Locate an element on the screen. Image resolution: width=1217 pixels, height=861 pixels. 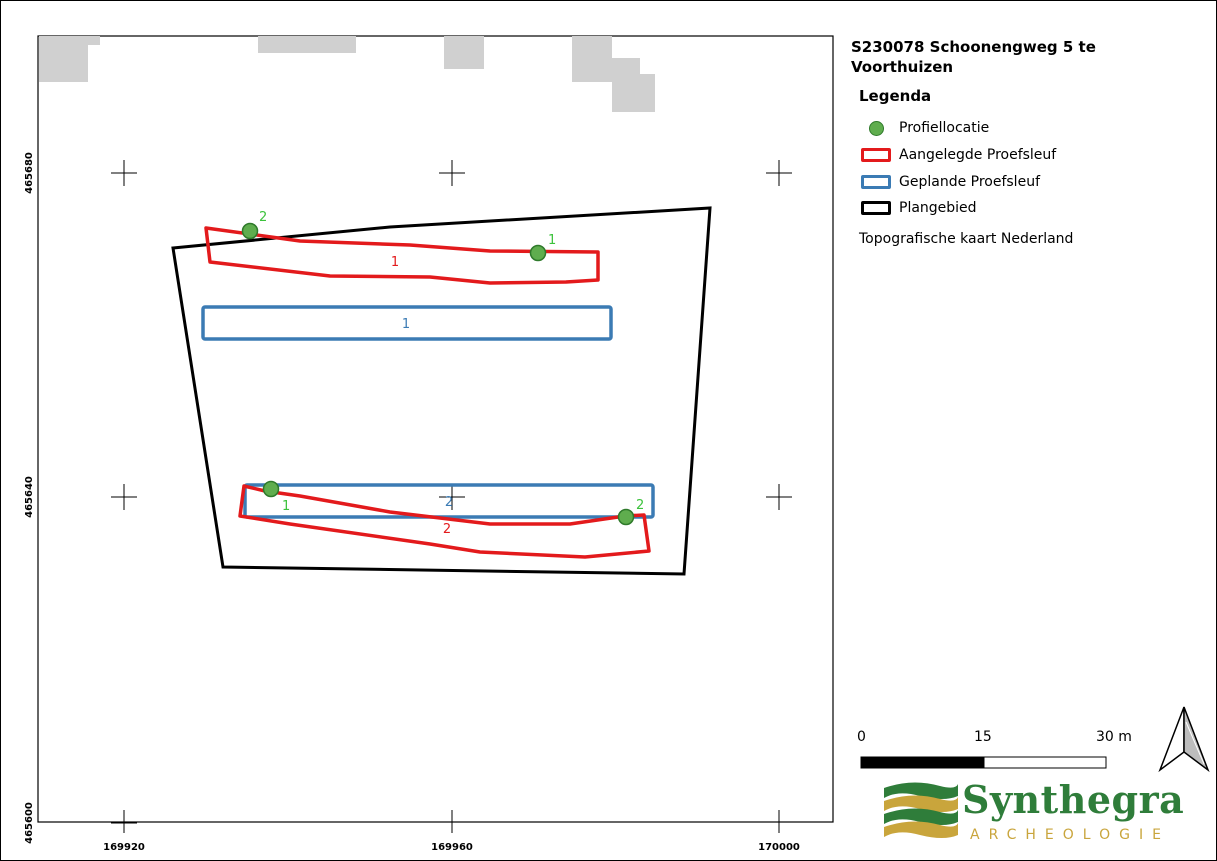
legend-item-plangebied: Plangebied is located at coordinates (918, 208).